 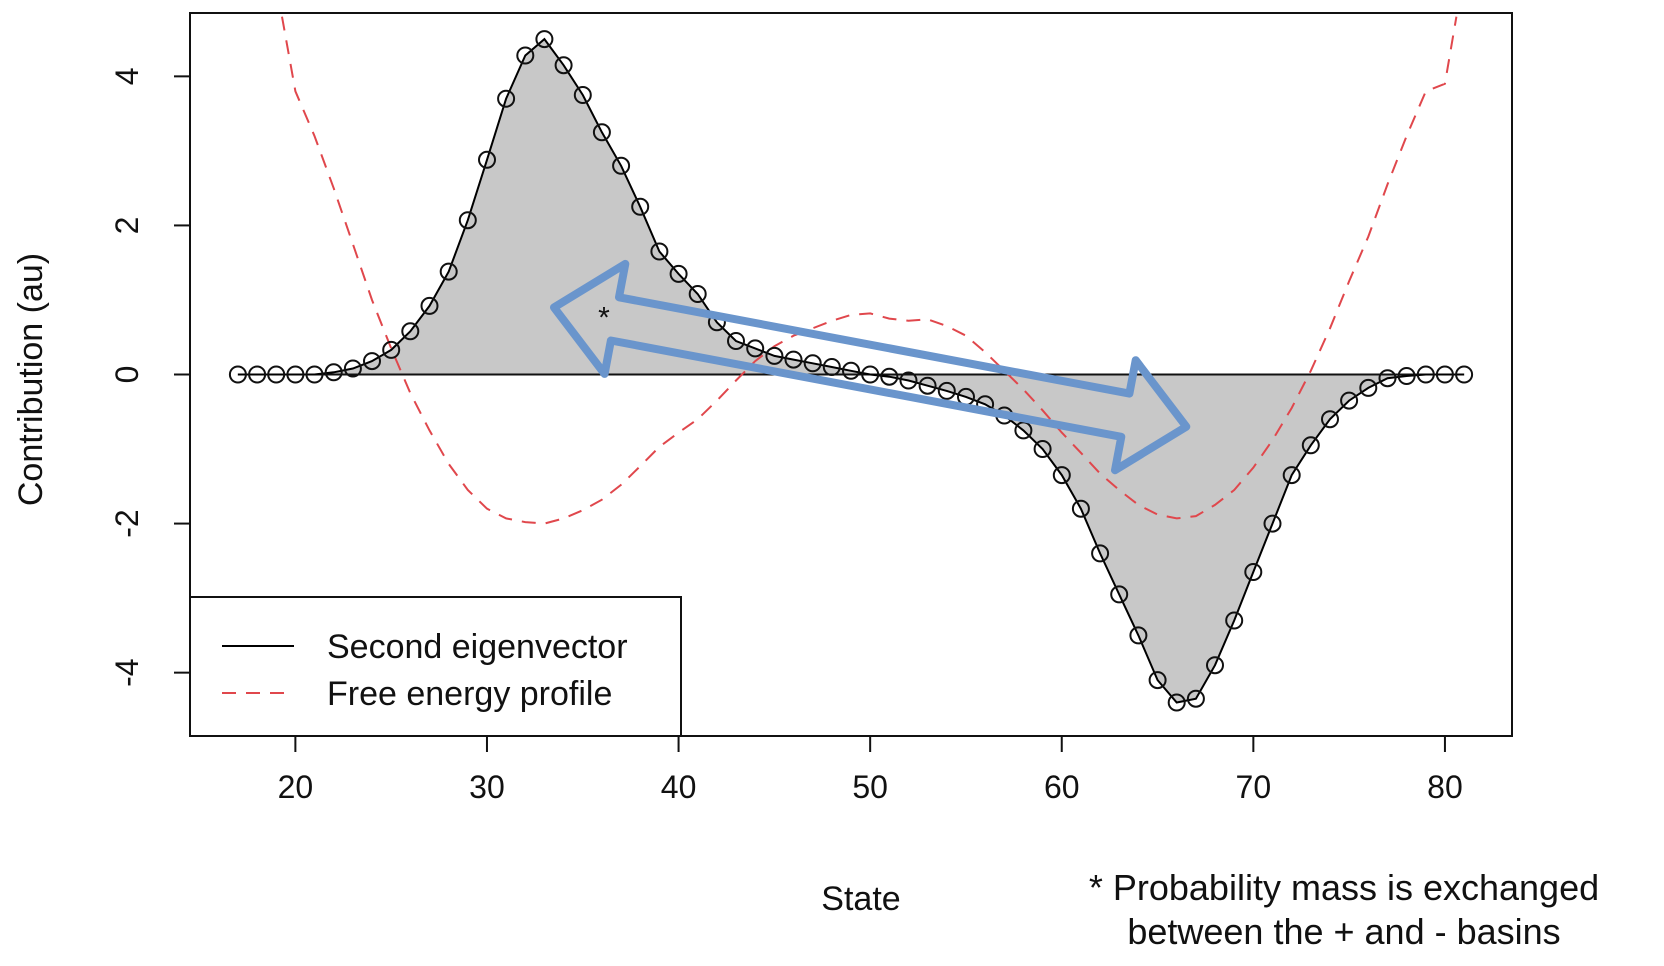 I want to click on x-tick-label: 30, so click(x=487, y=787).